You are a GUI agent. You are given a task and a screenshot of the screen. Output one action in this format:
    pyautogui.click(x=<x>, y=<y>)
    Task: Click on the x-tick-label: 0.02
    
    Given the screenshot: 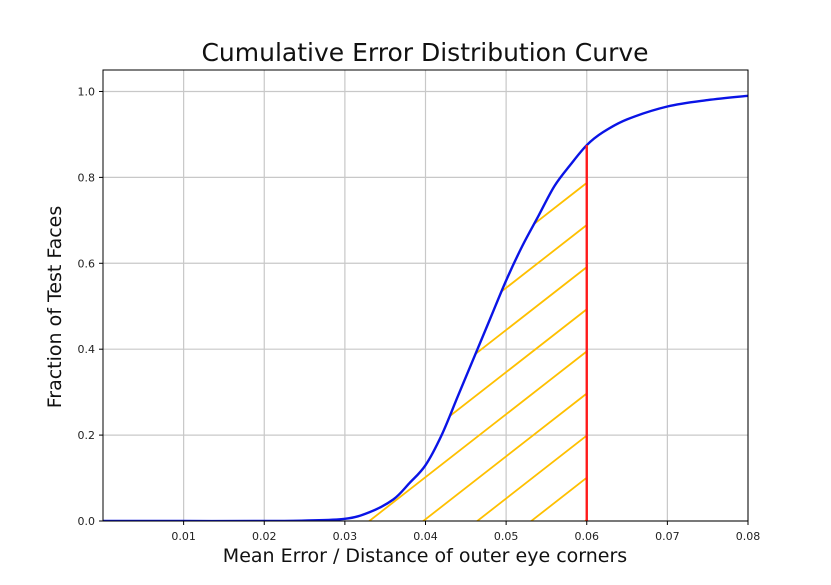 What is the action you would take?
    pyautogui.click(x=264, y=536)
    